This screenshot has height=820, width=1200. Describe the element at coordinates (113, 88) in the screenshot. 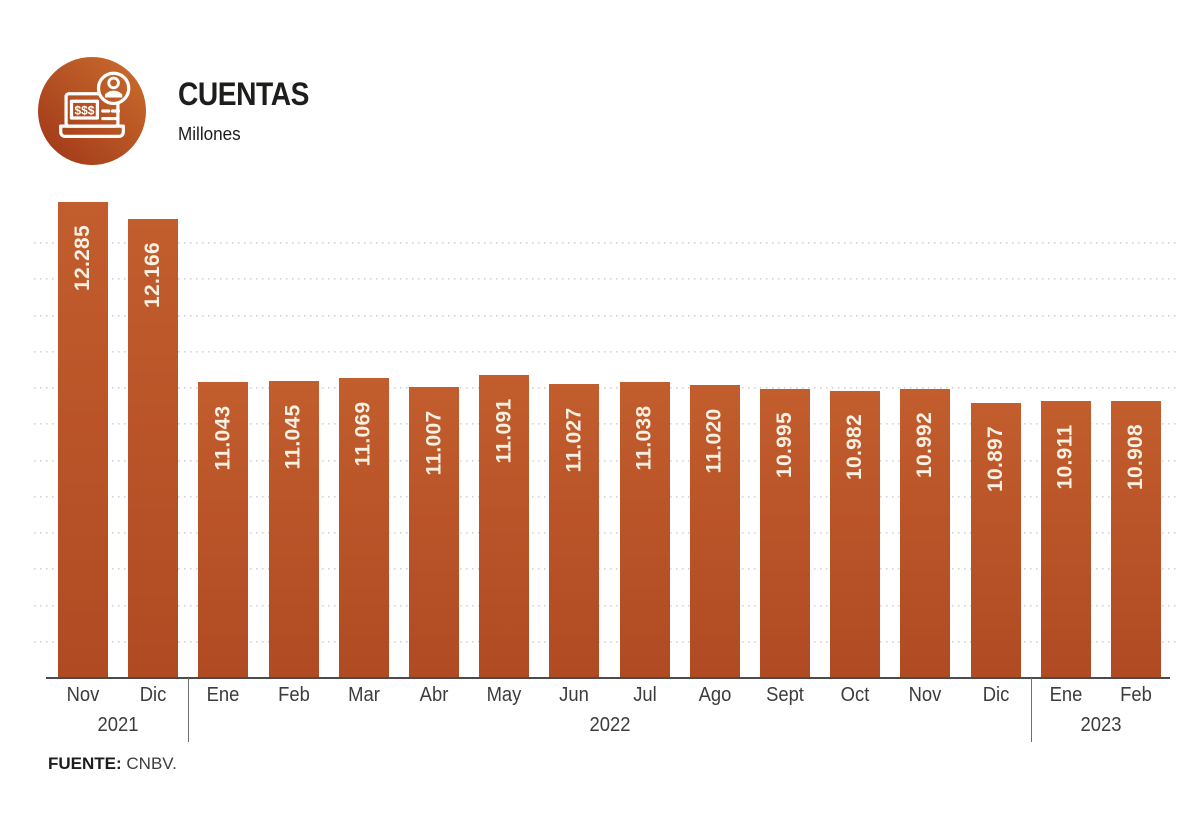

I see `person-badge-icon` at that location.